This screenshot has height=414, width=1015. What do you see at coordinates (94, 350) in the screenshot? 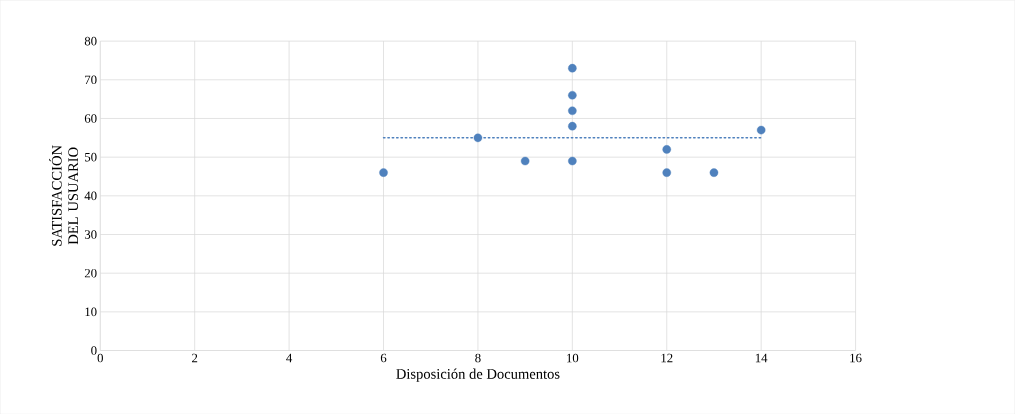
I see `y-tick-label: 0` at bounding box center [94, 350].